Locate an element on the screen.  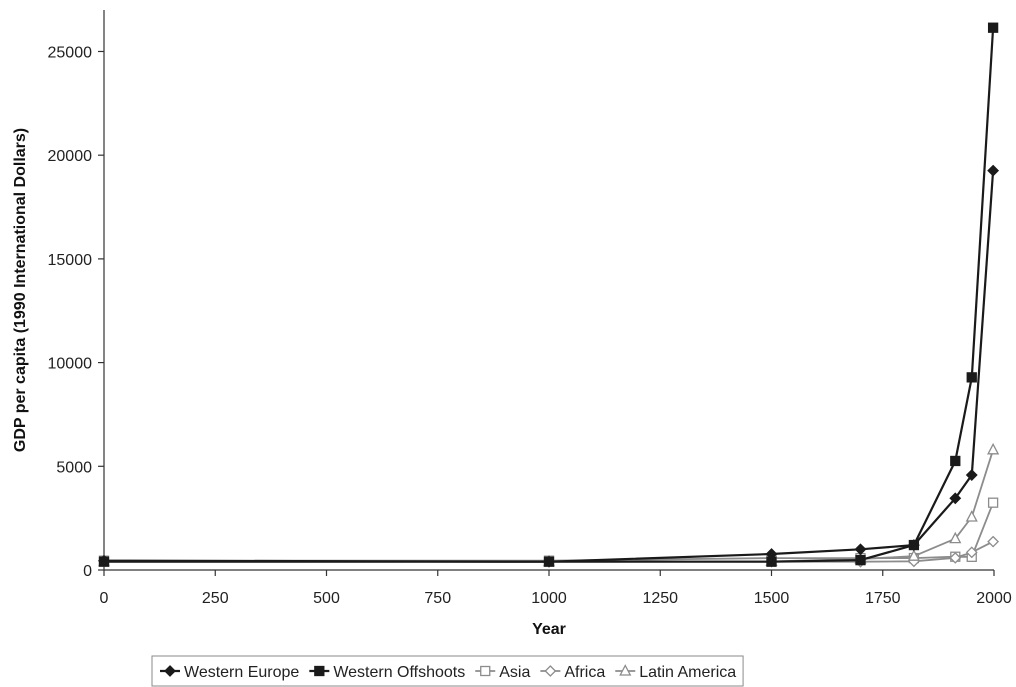
y-tick-label: 5000 is located at coordinates (74, 467).